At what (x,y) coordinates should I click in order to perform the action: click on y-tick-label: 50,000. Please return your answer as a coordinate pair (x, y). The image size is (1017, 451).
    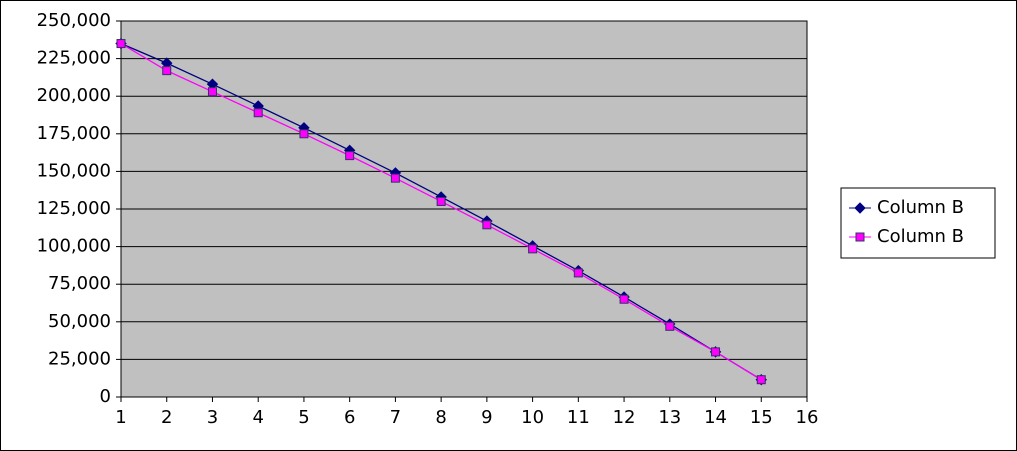
    Looking at the image, I should click on (79, 321).